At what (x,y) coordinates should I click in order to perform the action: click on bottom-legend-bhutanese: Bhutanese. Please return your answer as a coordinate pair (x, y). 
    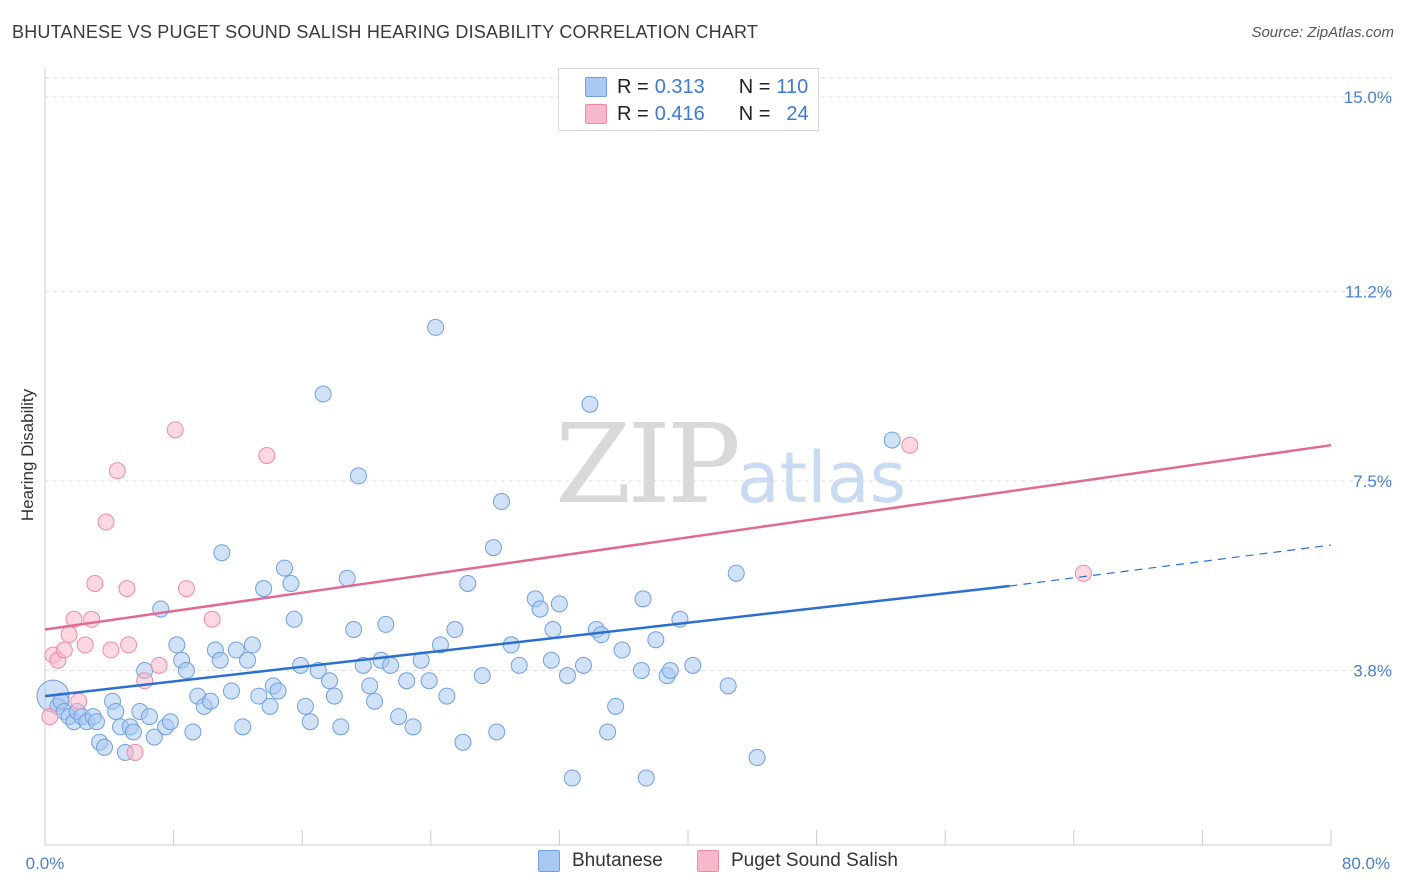
    Looking at the image, I should click on (600, 861).